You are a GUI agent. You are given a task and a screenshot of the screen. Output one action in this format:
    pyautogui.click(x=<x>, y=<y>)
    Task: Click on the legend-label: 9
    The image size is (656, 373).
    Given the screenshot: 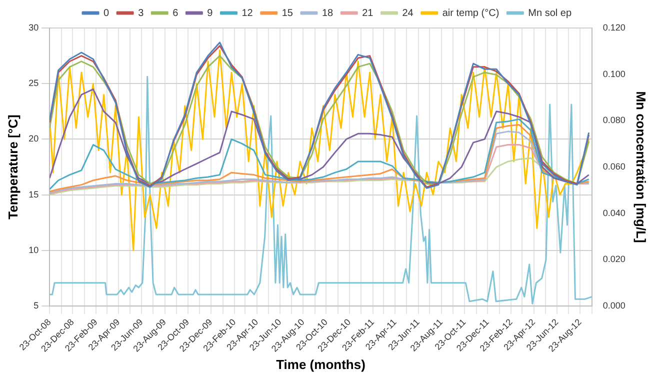 What is the action you would take?
    pyautogui.click(x=210, y=13)
    